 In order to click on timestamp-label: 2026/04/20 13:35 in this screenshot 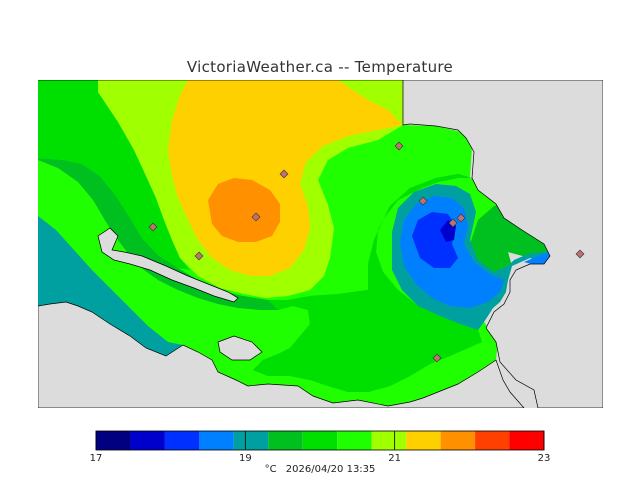, I will do `click(330, 469)`.